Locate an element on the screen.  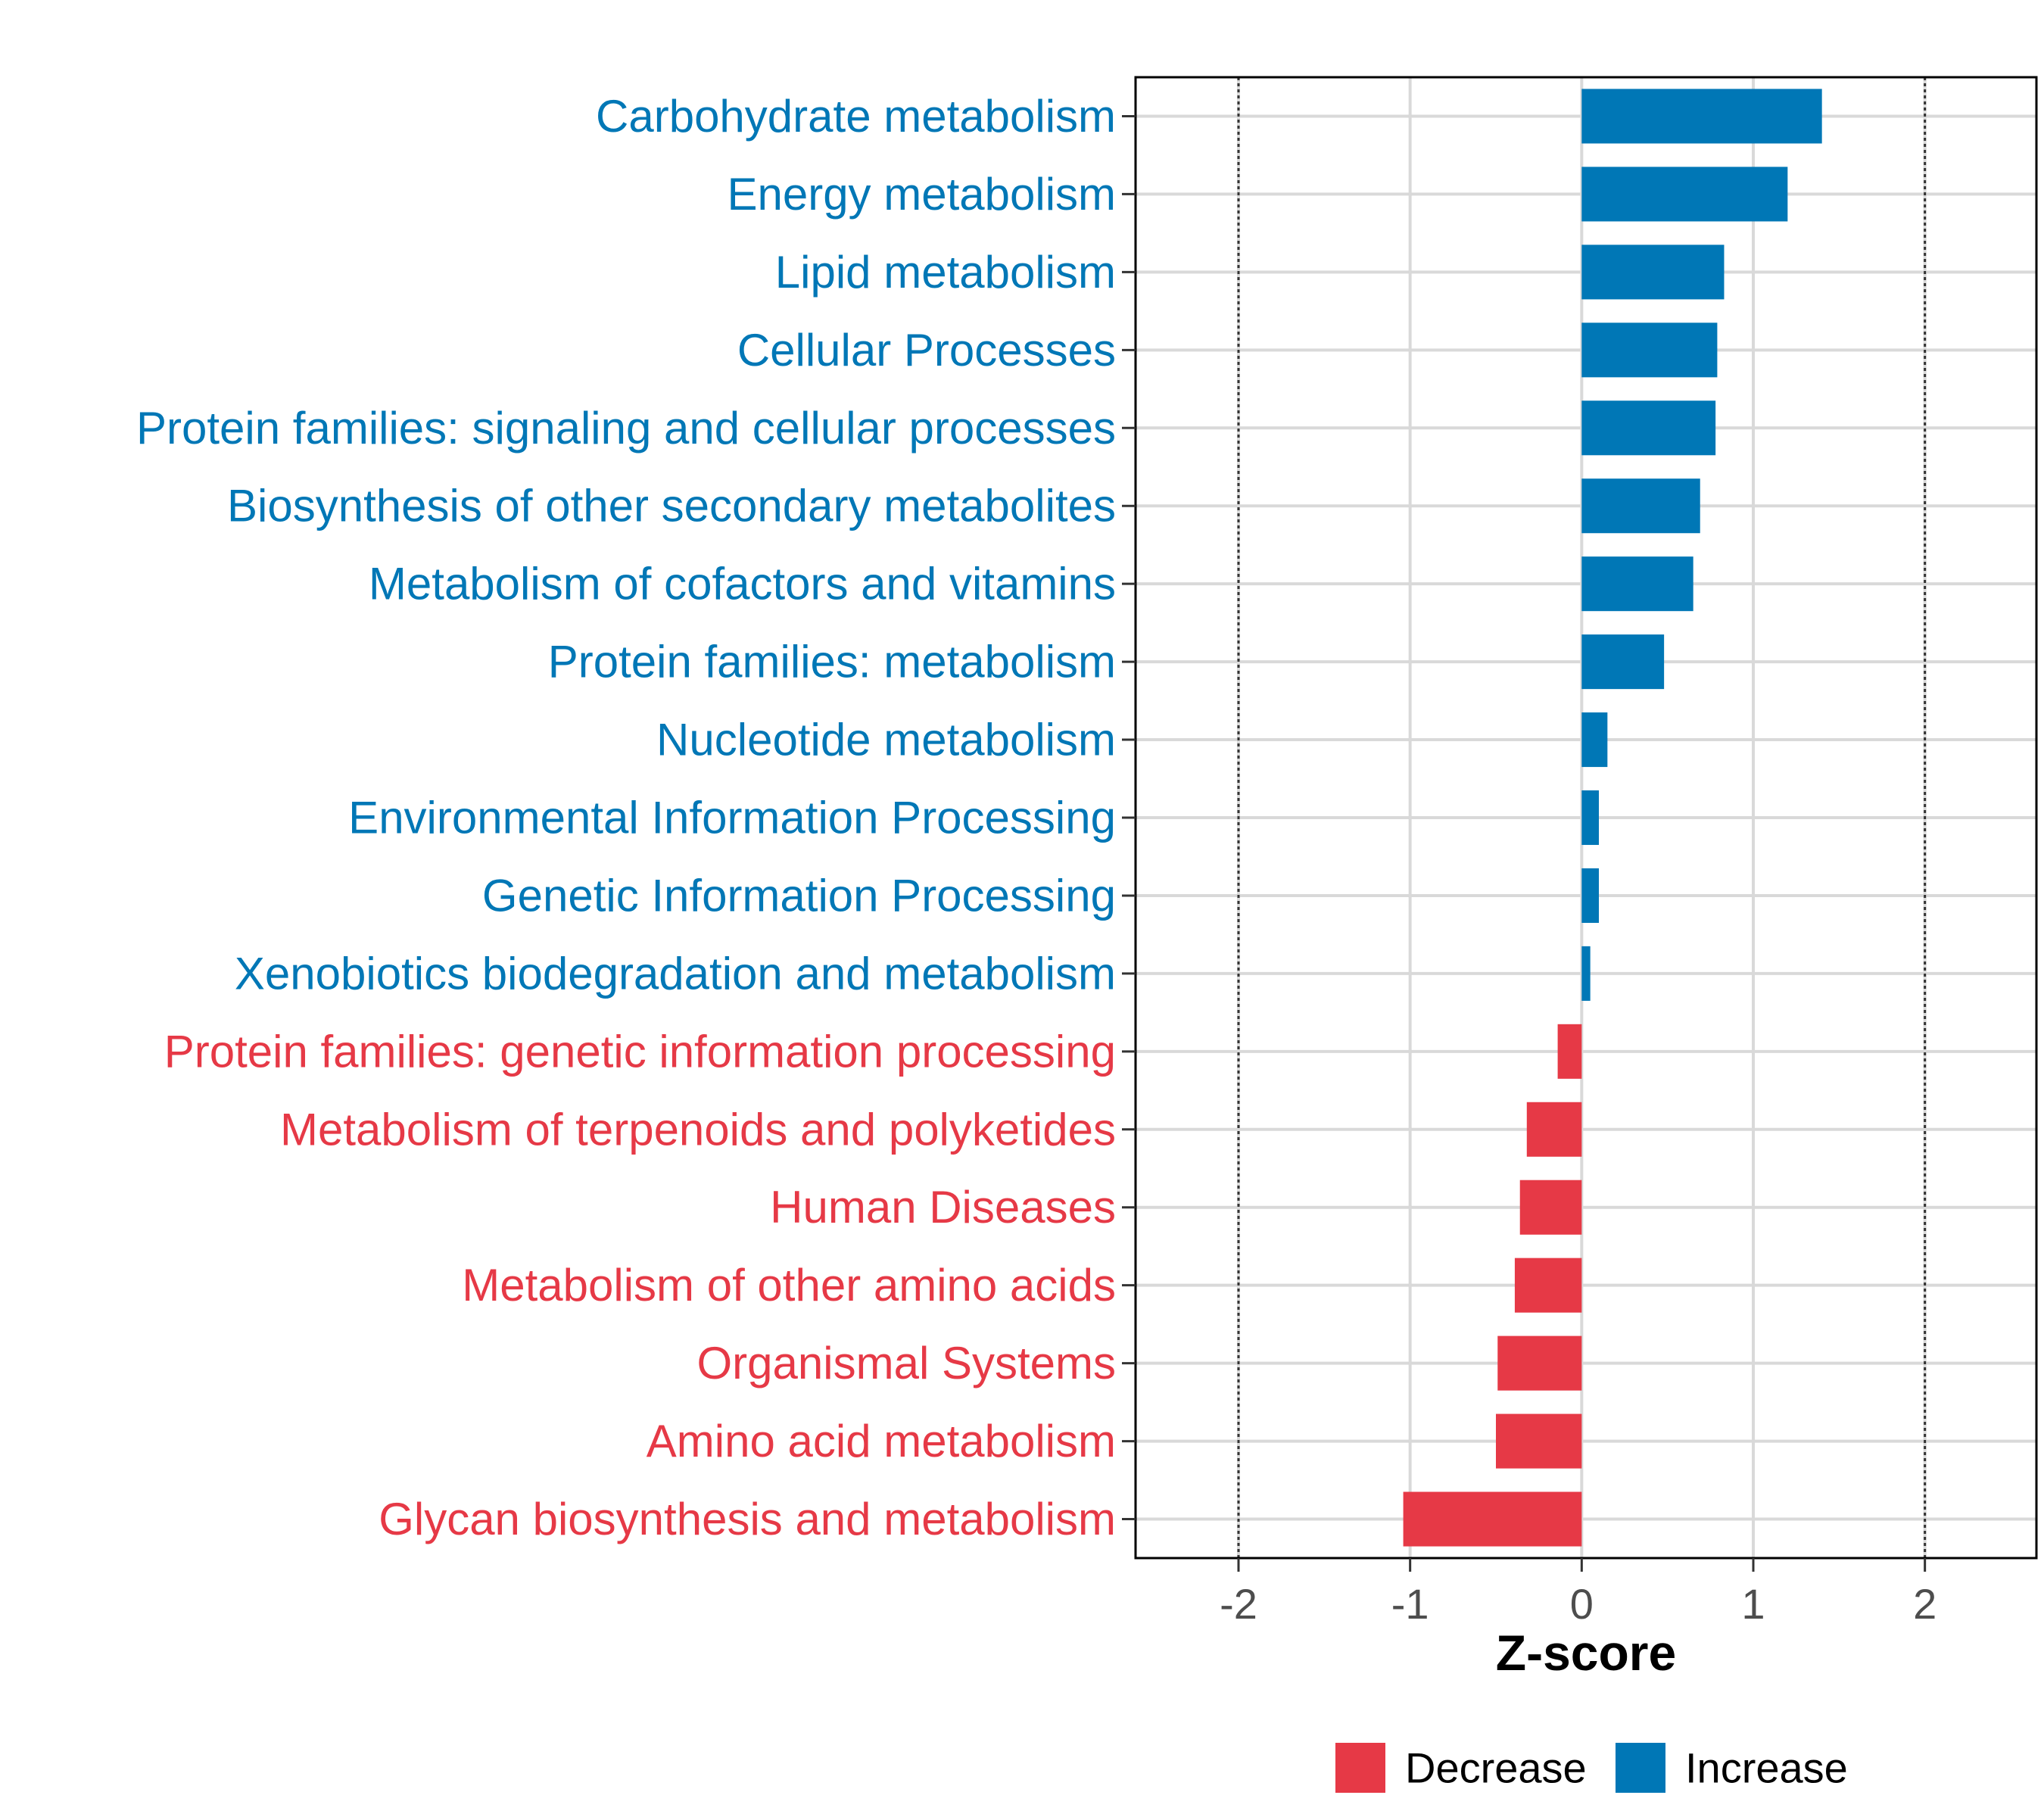
x-tick-label: 1 is located at coordinates (1753, 1604).